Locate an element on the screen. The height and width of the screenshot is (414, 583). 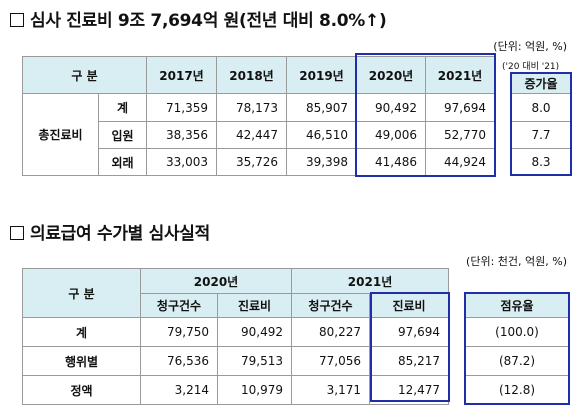
cell-value: (12.8) is located at coordinates (517, 390).